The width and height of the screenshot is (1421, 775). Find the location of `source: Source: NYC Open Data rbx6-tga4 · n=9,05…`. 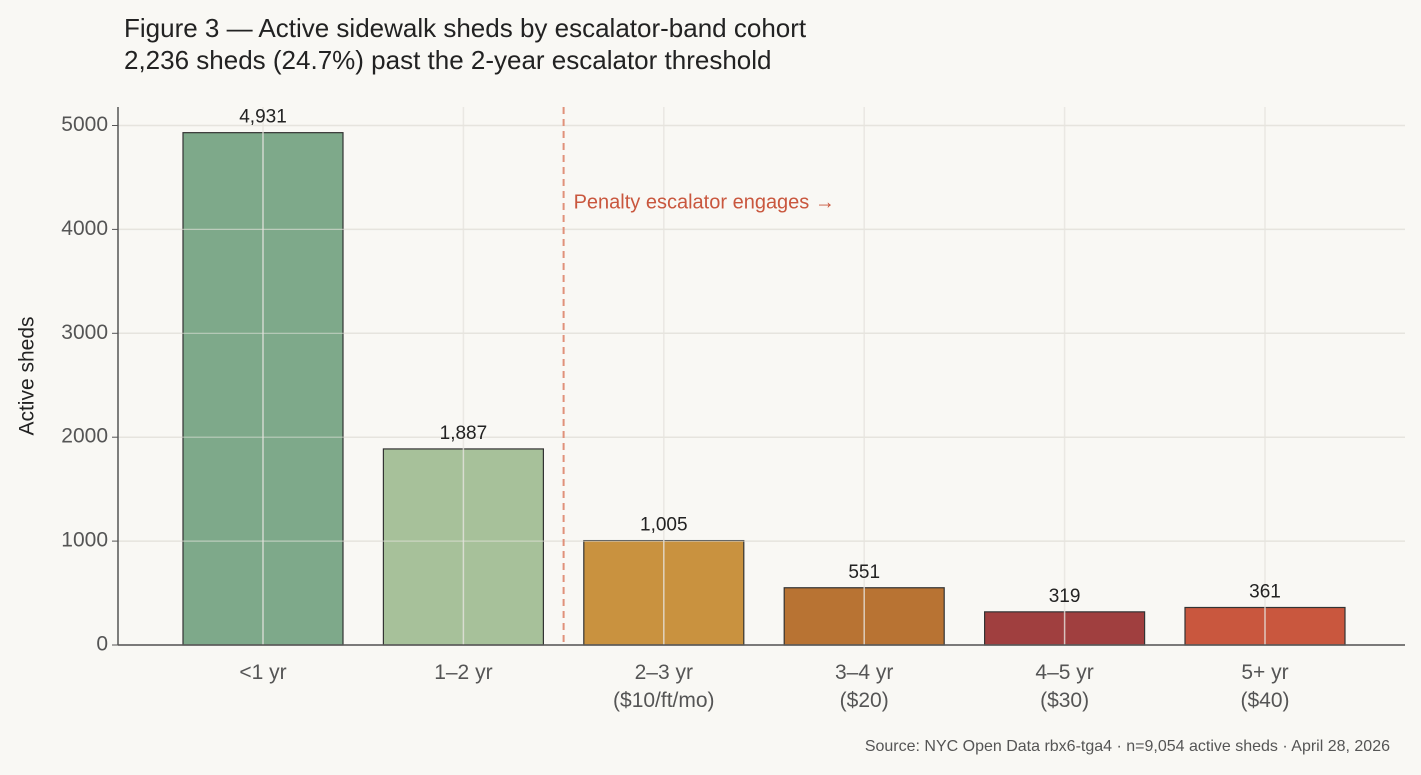

source: Source: NYC Open Data rbx6-tga4 · n=9,05… is located at coordinates (1127, 746).